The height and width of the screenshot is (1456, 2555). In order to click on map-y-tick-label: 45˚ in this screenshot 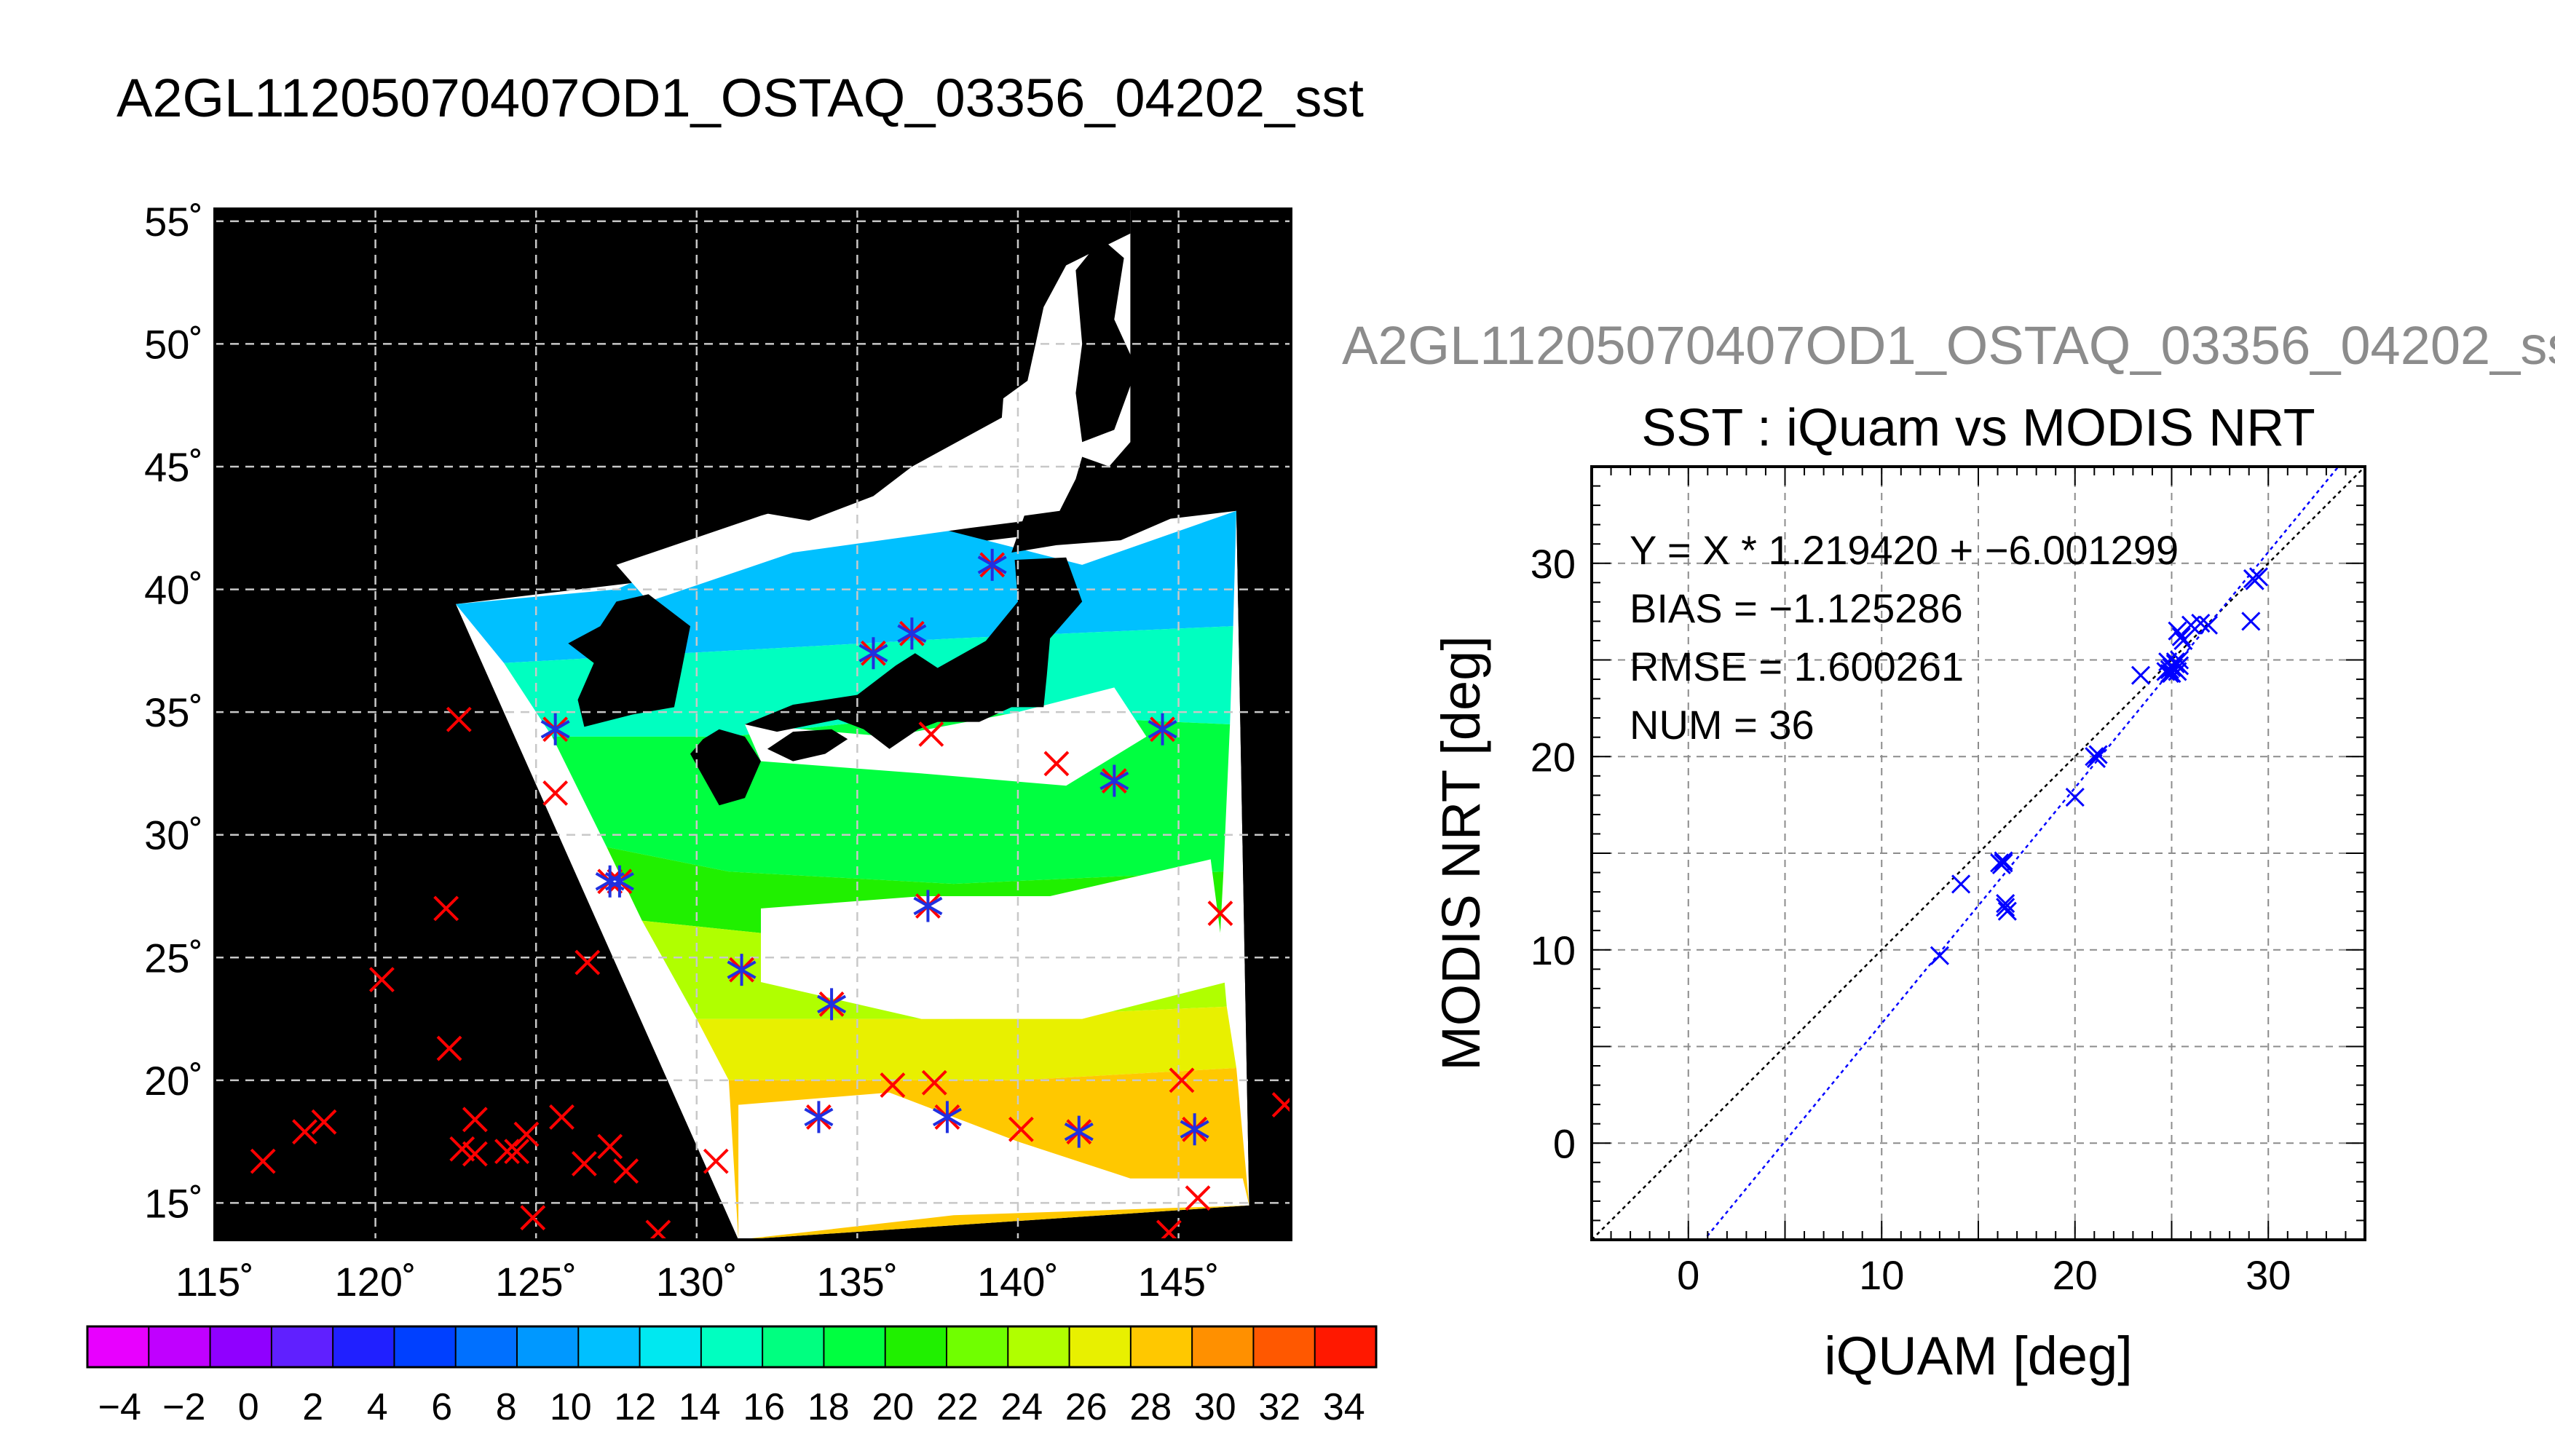, I will do `click(173, 467)`.